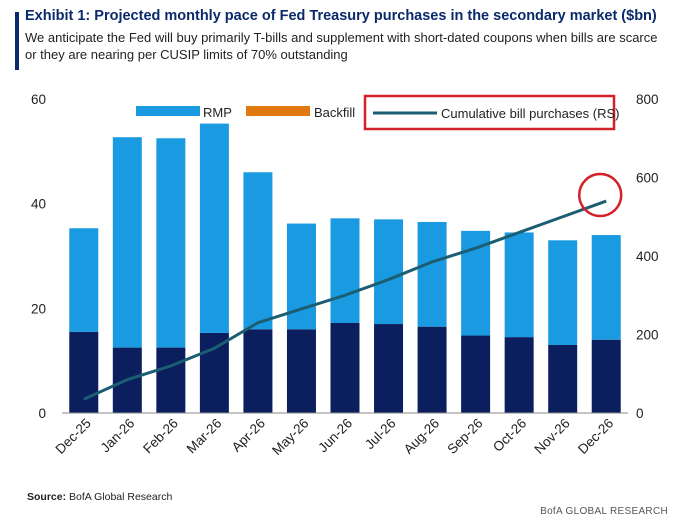 This screenshot has height=530, width=680. What do you see at coordinates (380, 434) in the screenshot?
I see `x-tick-label: Jul-26` at bounding box center [380, 434].